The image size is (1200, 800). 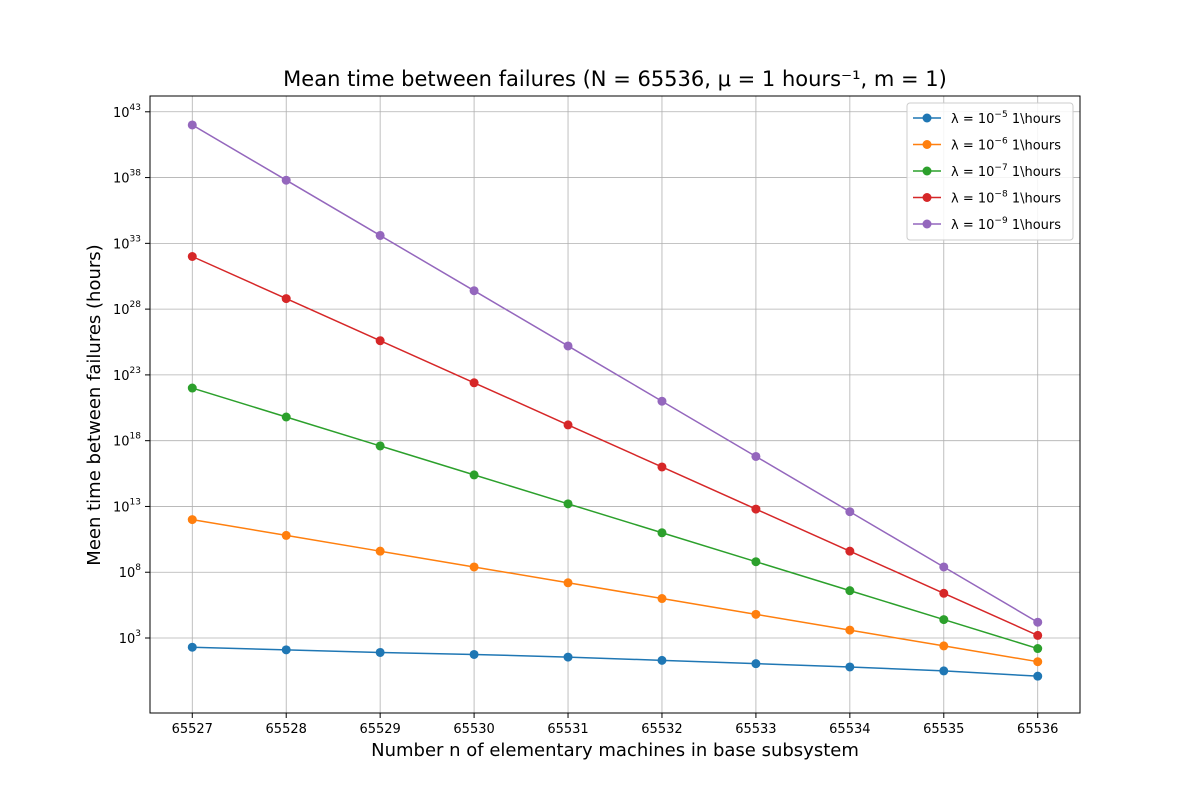 I want to click on y-tick-label: 1043, so click(x=127, y=112).